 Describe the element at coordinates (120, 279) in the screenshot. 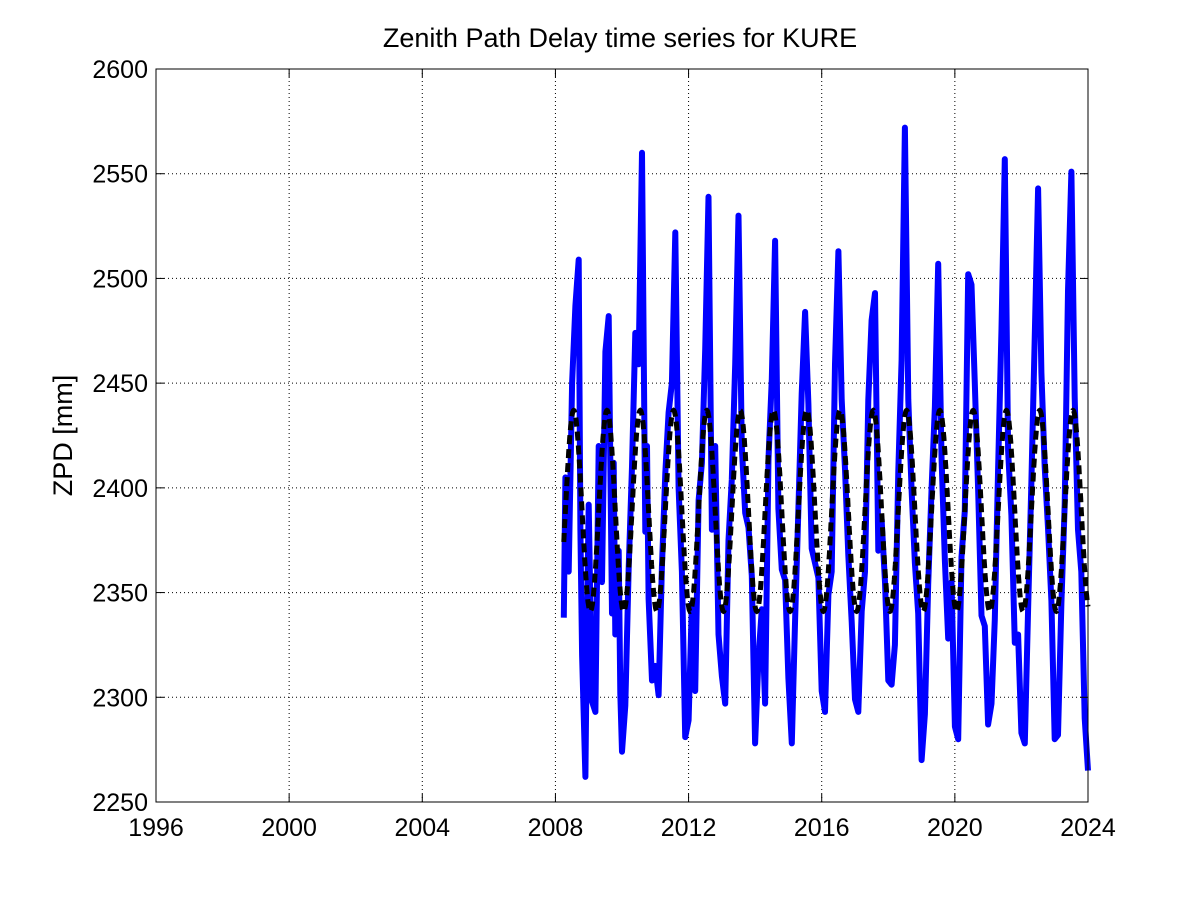

I see `y-tick-label: 2500` at that location.